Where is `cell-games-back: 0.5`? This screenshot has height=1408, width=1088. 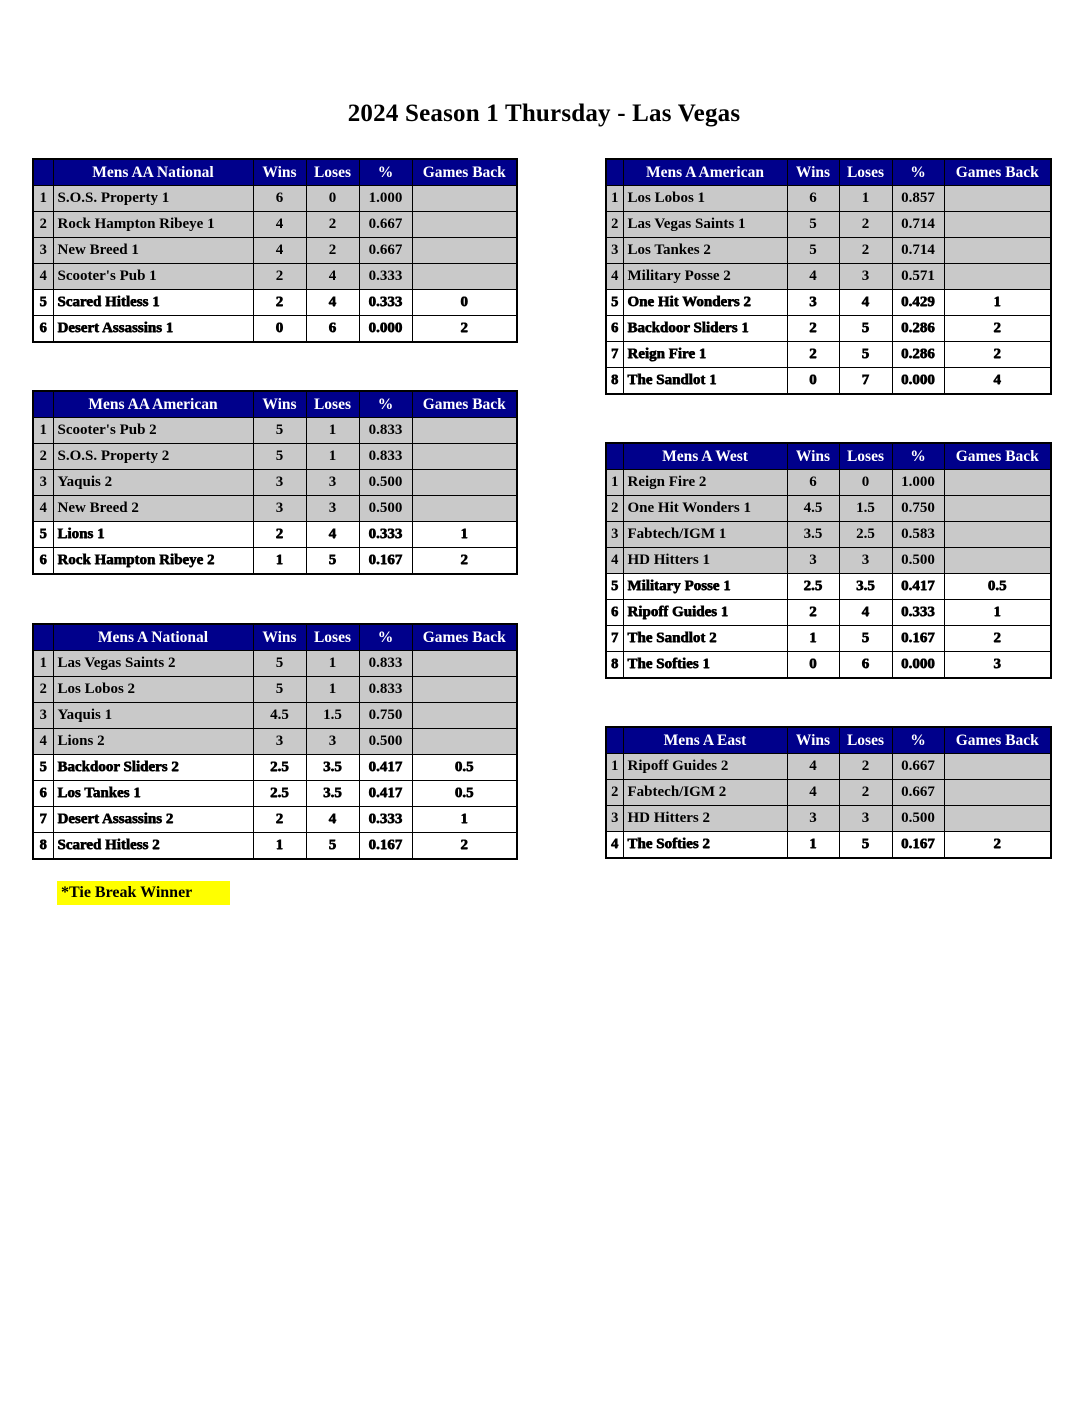 cell-games-back: 0.5 is located at coordinates (464, 767).